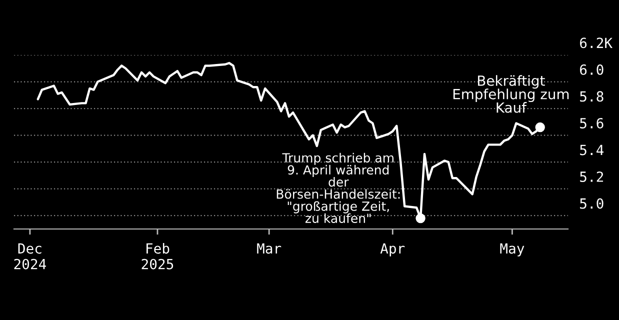 This screenshot has height=320, width=619. What do you see at coordinates (30, 256) in the screenshot?
I see `x-tick-label: Dec 2024` at bounding box center [30, 256].